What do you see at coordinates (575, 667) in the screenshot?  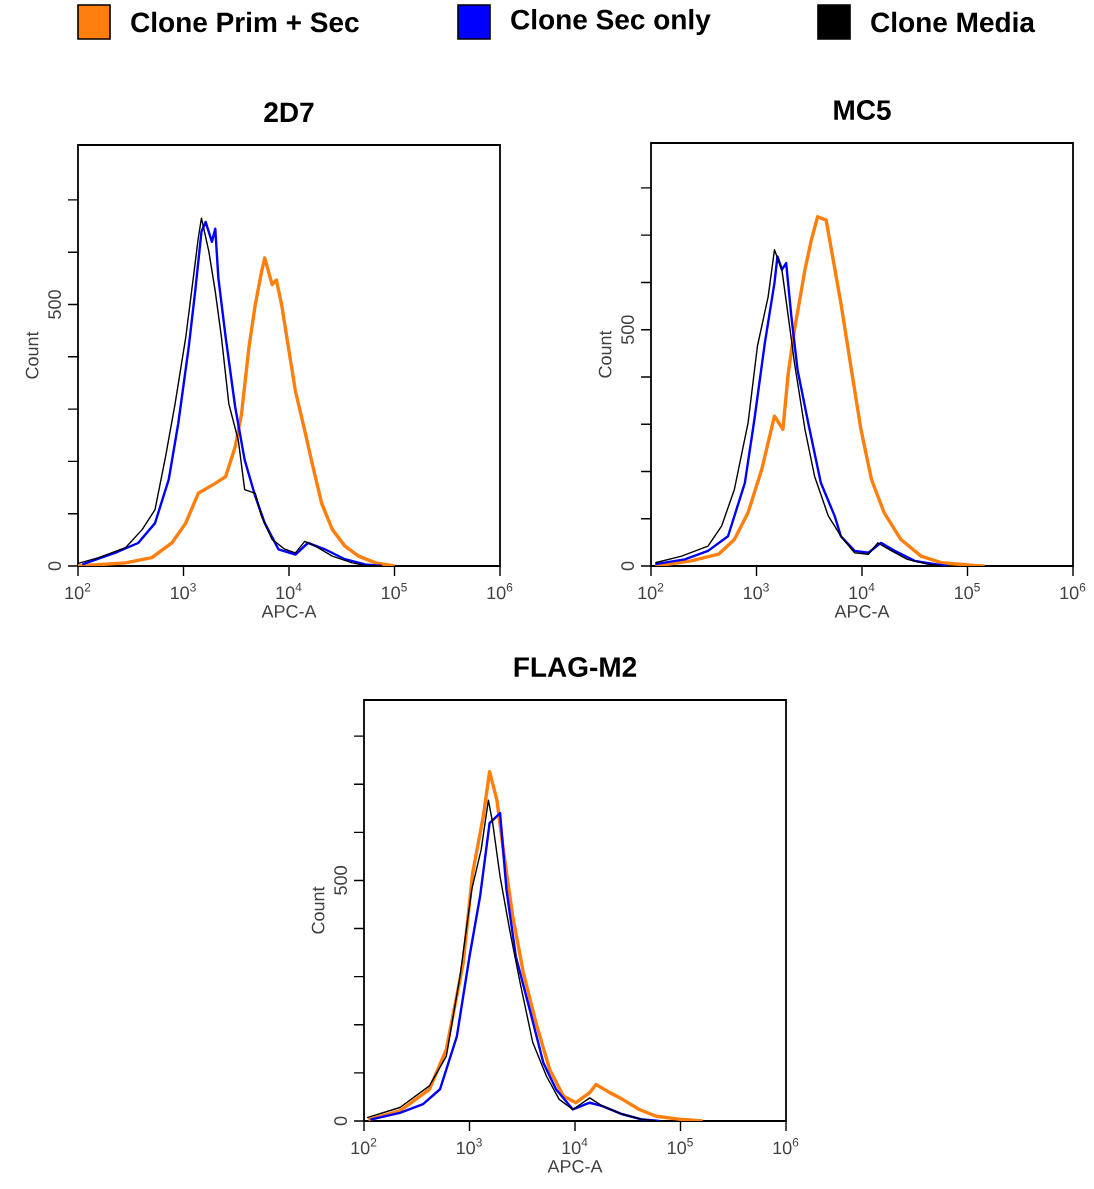 I see `chart-title: FLAG-M2` at bounding box center [575, 667].